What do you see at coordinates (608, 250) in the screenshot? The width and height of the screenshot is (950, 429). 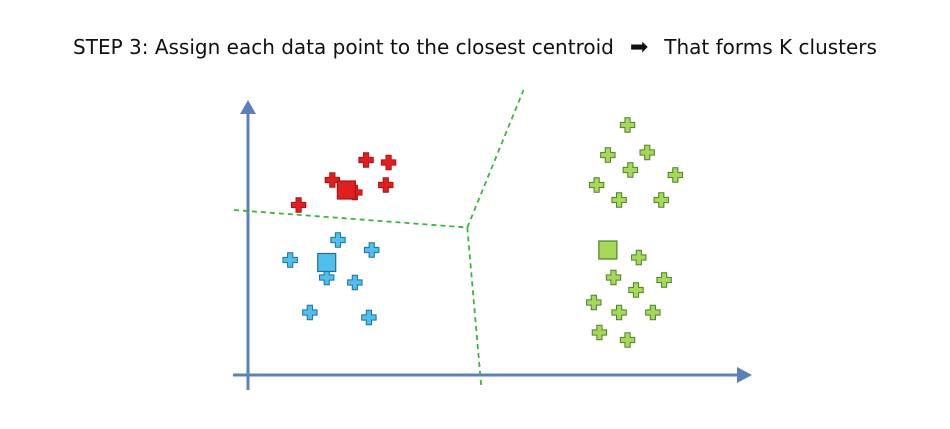 I see `centroid-green` at bounding box center [608, 250].